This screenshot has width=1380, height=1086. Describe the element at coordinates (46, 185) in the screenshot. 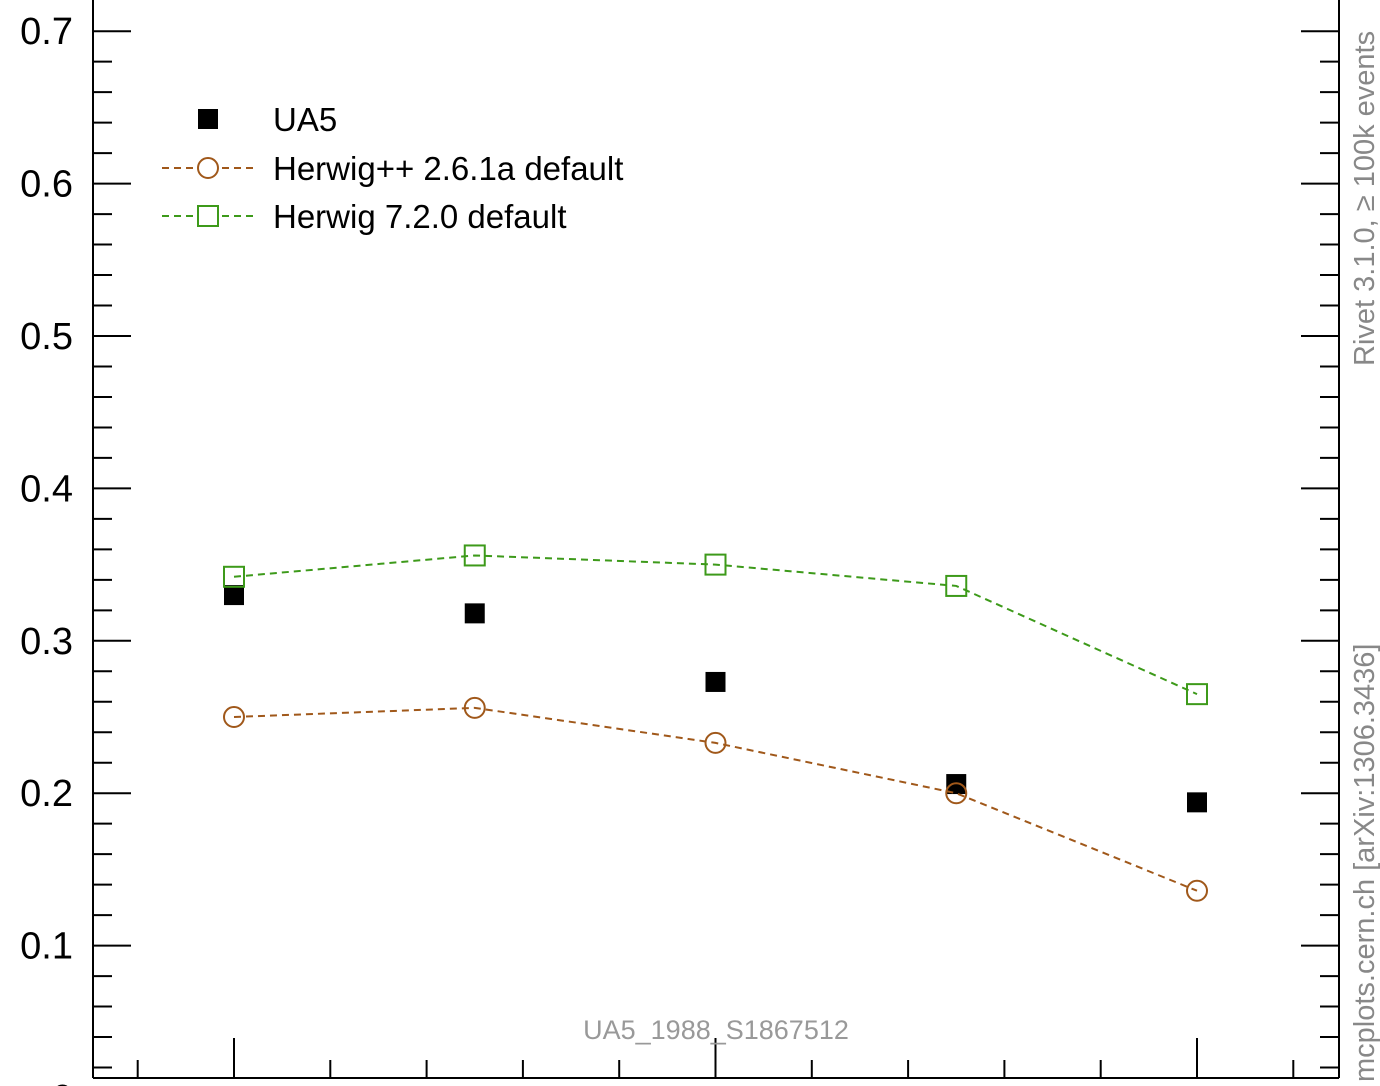

I see `y-tick-label: 0.6` at that location.